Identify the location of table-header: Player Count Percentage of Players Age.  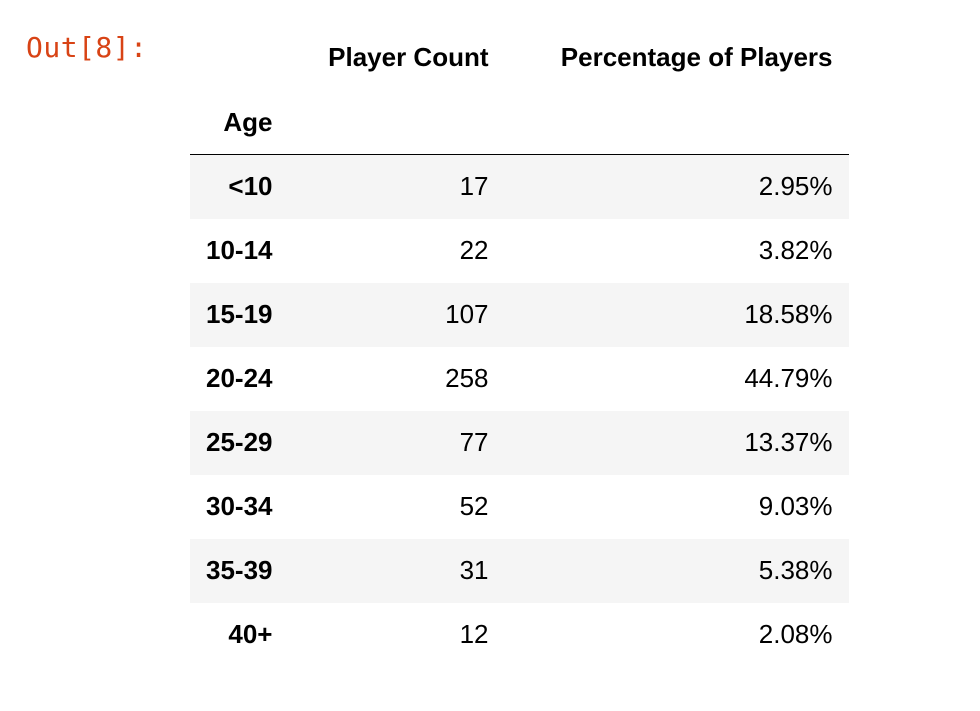
(519, 89).